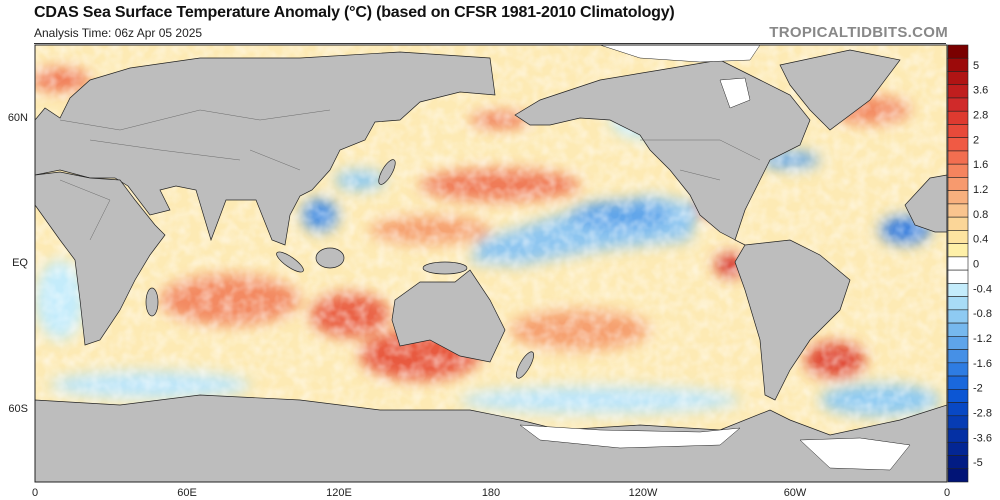 This screenshot has height=500, width=1000. I want to click on land-north-america, so click(662, 152).